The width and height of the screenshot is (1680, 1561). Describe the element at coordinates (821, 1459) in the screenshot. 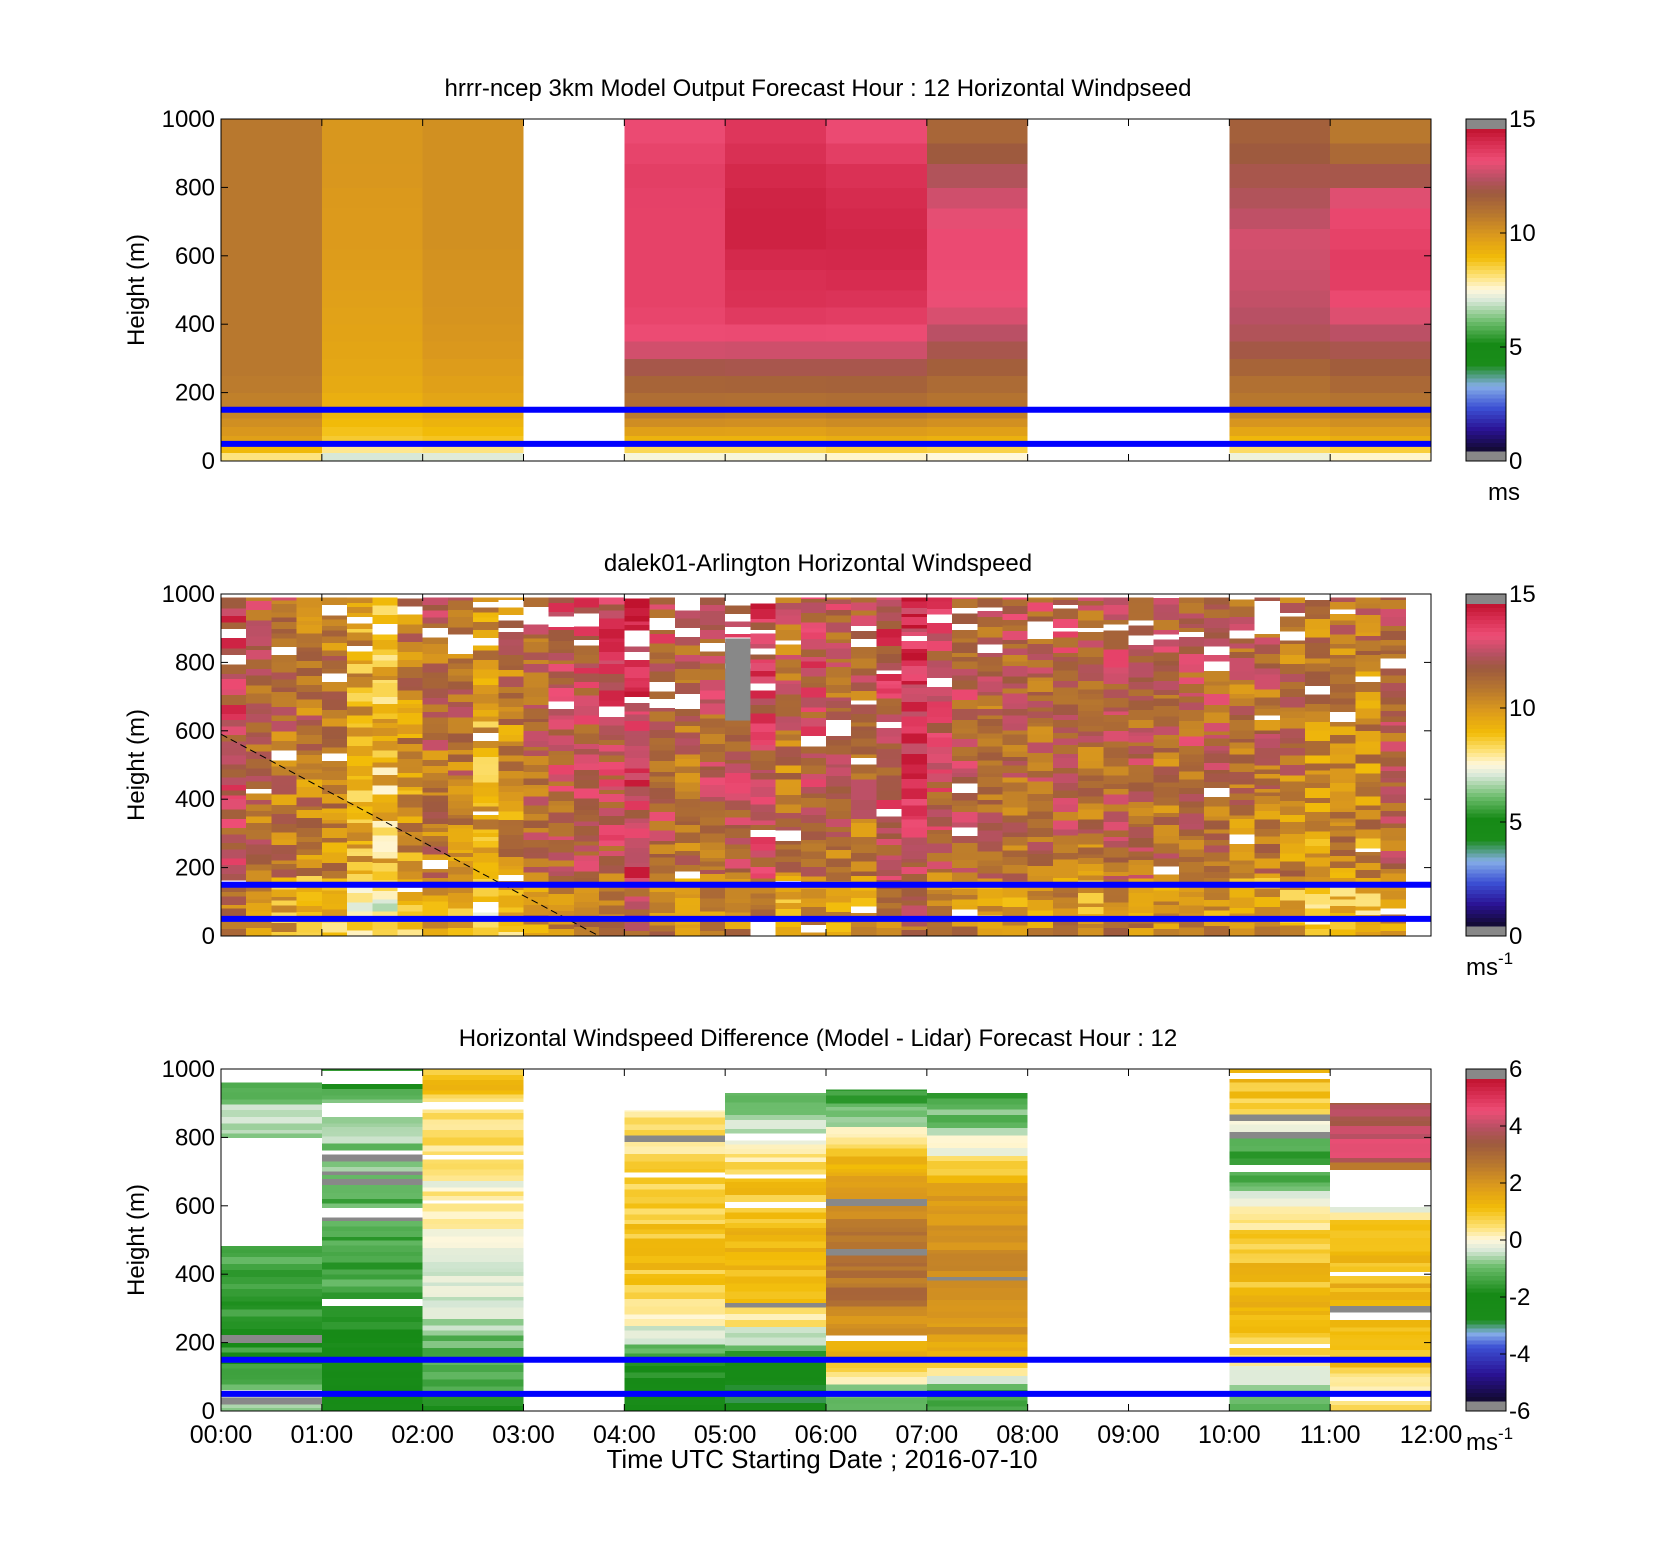

I see `x-axis-label: Time UTC Starting Date ; 2016-07-10` at that location.